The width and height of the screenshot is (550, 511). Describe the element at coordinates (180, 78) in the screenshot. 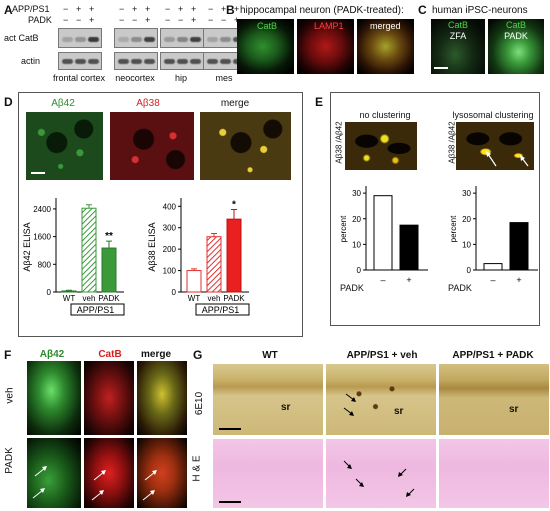

I see `region-label: hip` at that location.